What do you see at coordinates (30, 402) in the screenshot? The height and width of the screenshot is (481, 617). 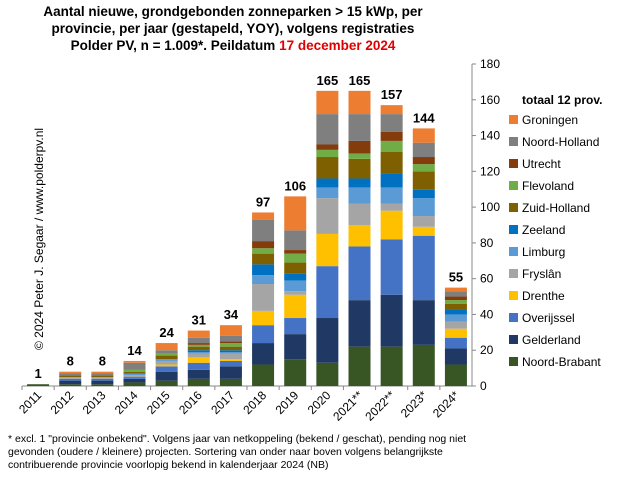 I see `x-tick-label: 2011` at bounding box center [30, 402].